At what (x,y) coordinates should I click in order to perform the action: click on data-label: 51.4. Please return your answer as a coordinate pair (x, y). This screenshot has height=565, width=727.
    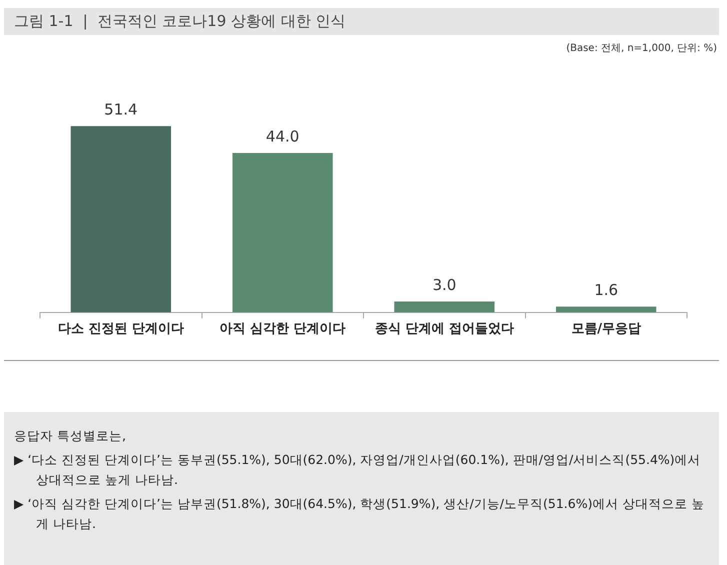
    Looking at the image, I should click on (121, 109).